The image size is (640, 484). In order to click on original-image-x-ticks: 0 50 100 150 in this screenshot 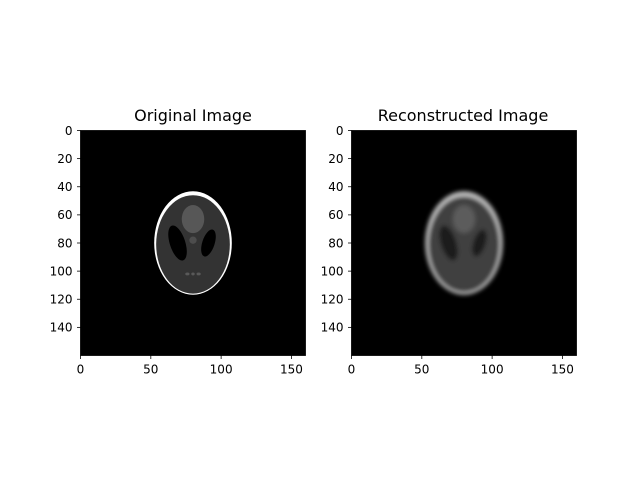, I will do `click(190, 366)`.